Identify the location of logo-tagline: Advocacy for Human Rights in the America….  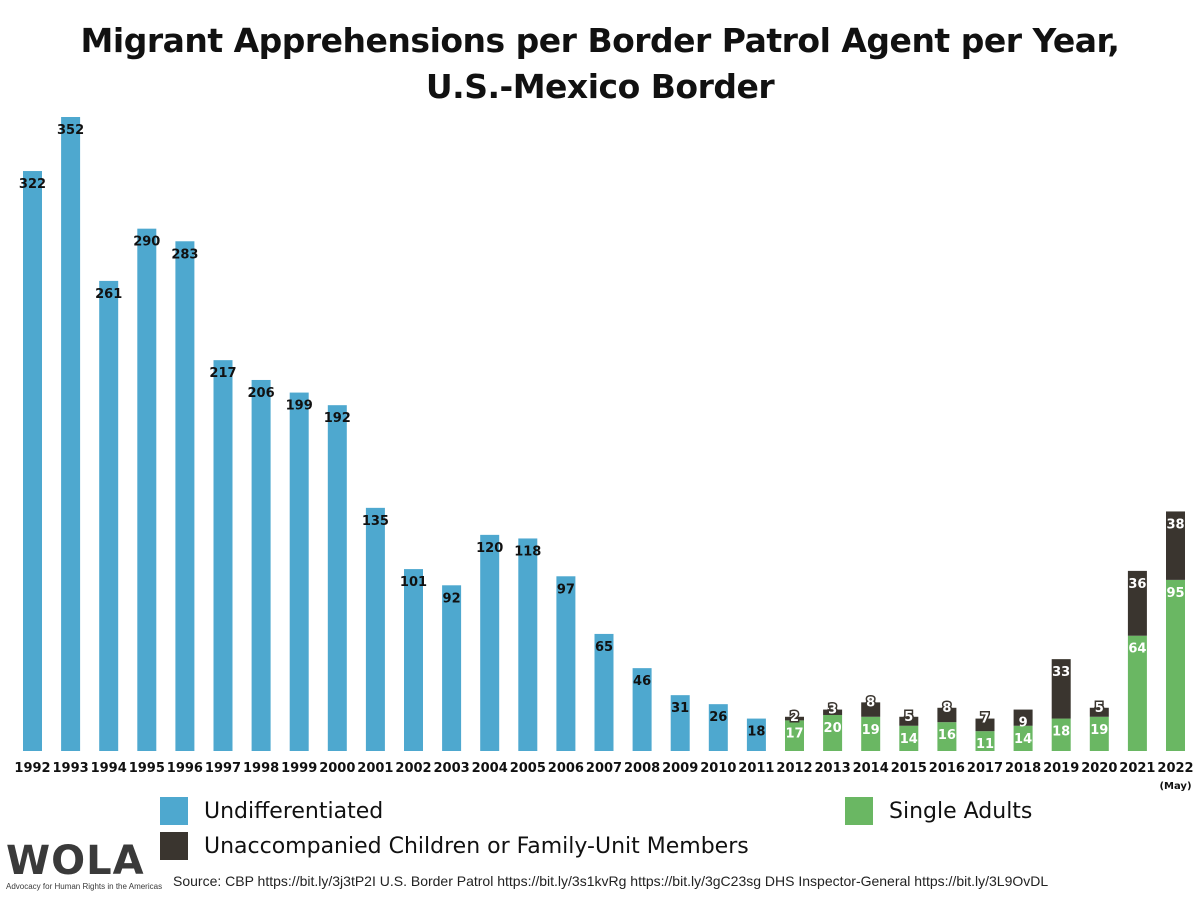
(84, 886).